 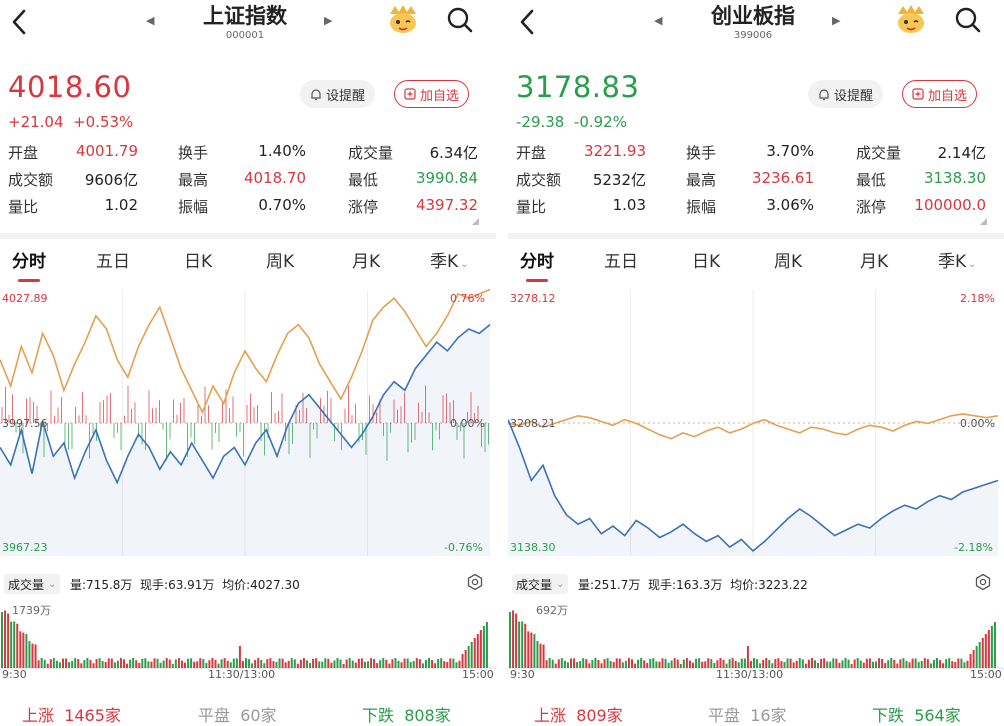 What do you see at coordinates (769, 585) in the screenshot?
I see `volume-avg-price: 均价:3223.22` at bounding box center [769, 585].